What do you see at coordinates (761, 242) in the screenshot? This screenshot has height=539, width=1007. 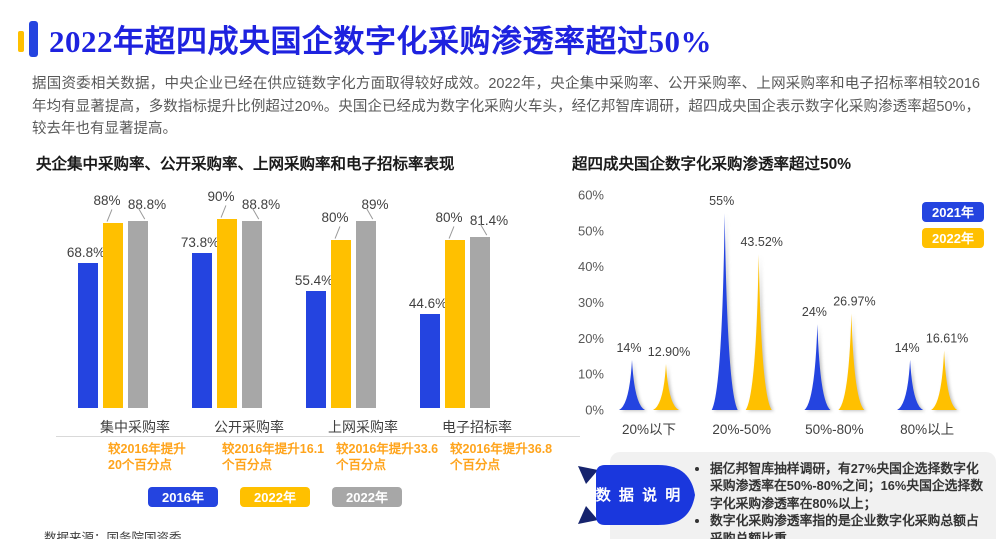 I see `spike-value-label: 43.52%` at bounding box center [761, 242].